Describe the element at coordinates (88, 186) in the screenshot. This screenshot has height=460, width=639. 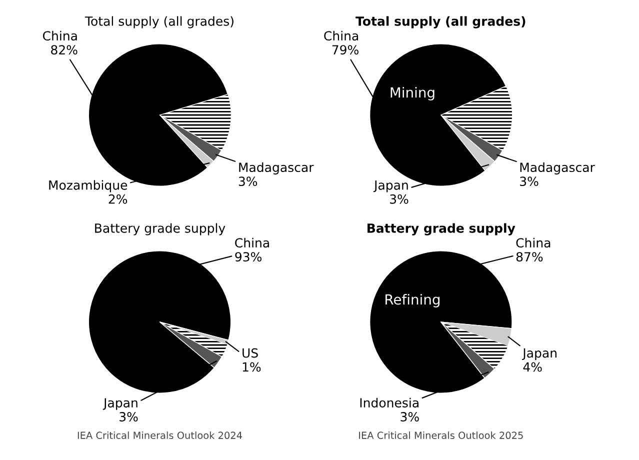
I see `slice-label: Mozambique` at that location.